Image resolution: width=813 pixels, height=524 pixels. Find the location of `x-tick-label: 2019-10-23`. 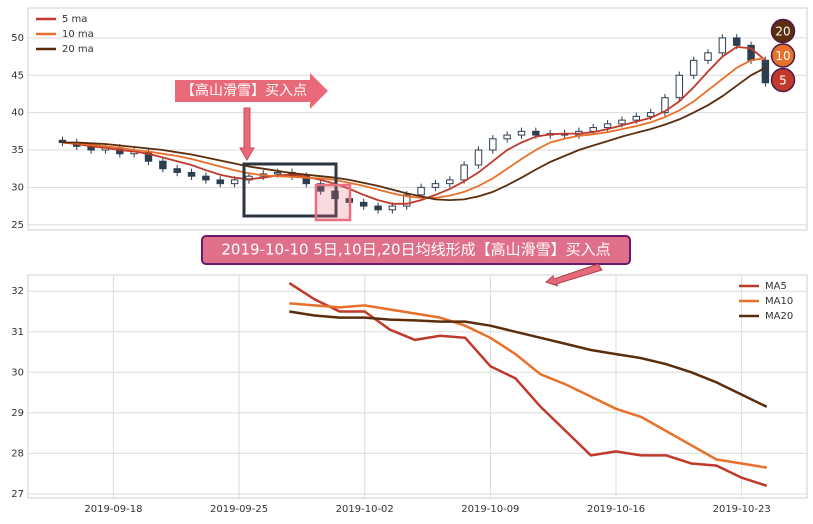

x-tick-label: 2019-10-23 is located at coordinates (742, 509).